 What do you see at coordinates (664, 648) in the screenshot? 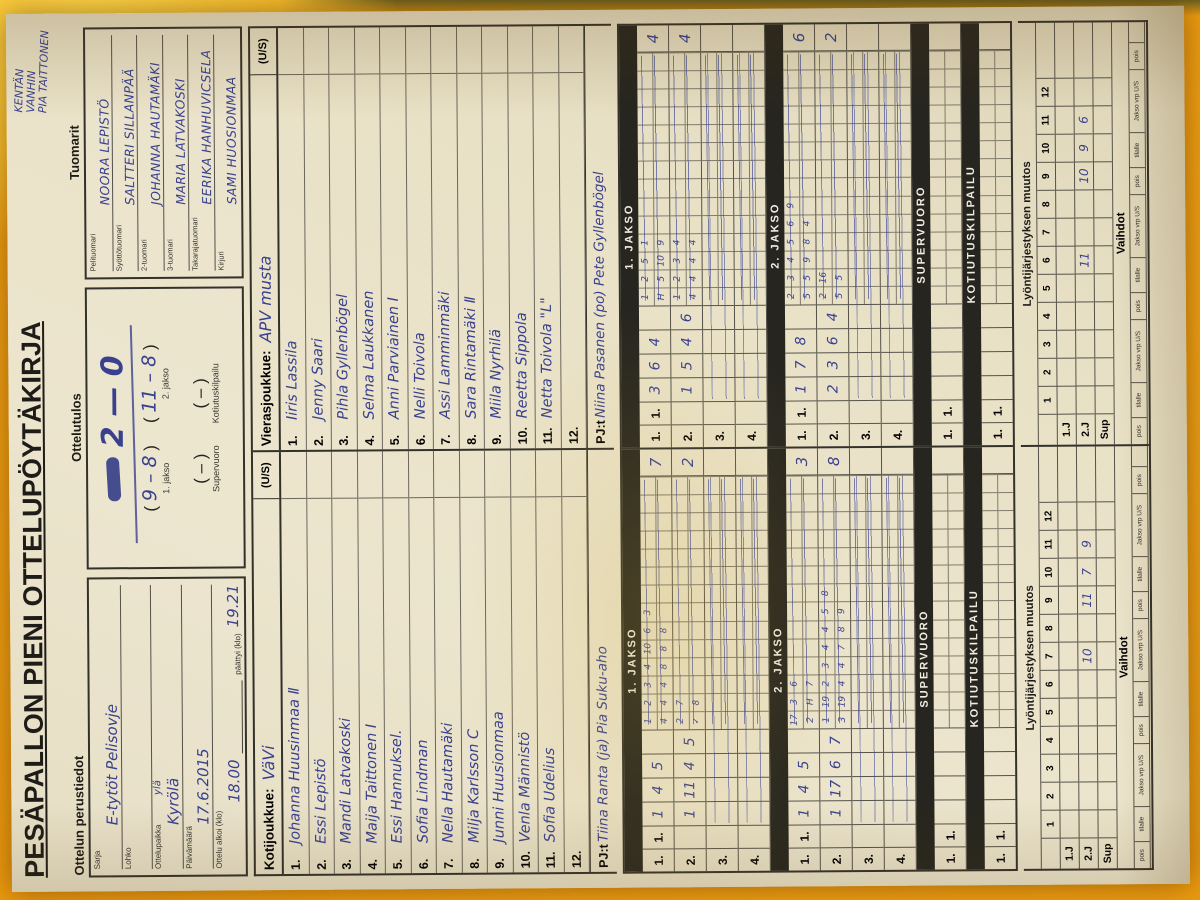
I see `score-grid-cell: 8` at bounding box center [664, 648].